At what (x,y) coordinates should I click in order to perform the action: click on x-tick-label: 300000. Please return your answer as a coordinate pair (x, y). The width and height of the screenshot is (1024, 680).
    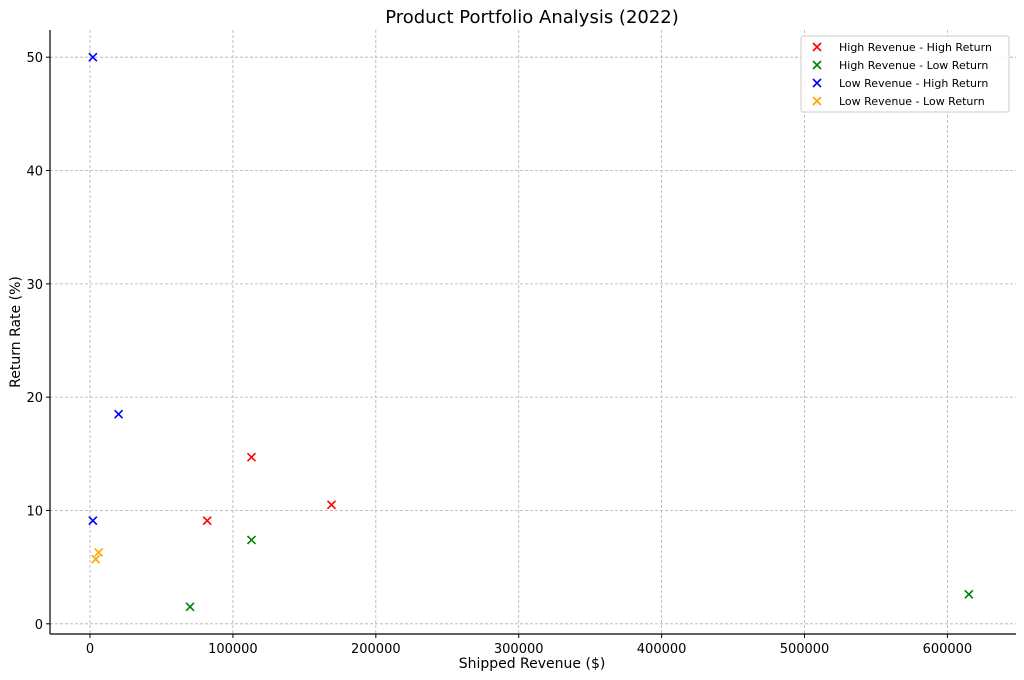
    Looking at the image, I should click on (519, 649).